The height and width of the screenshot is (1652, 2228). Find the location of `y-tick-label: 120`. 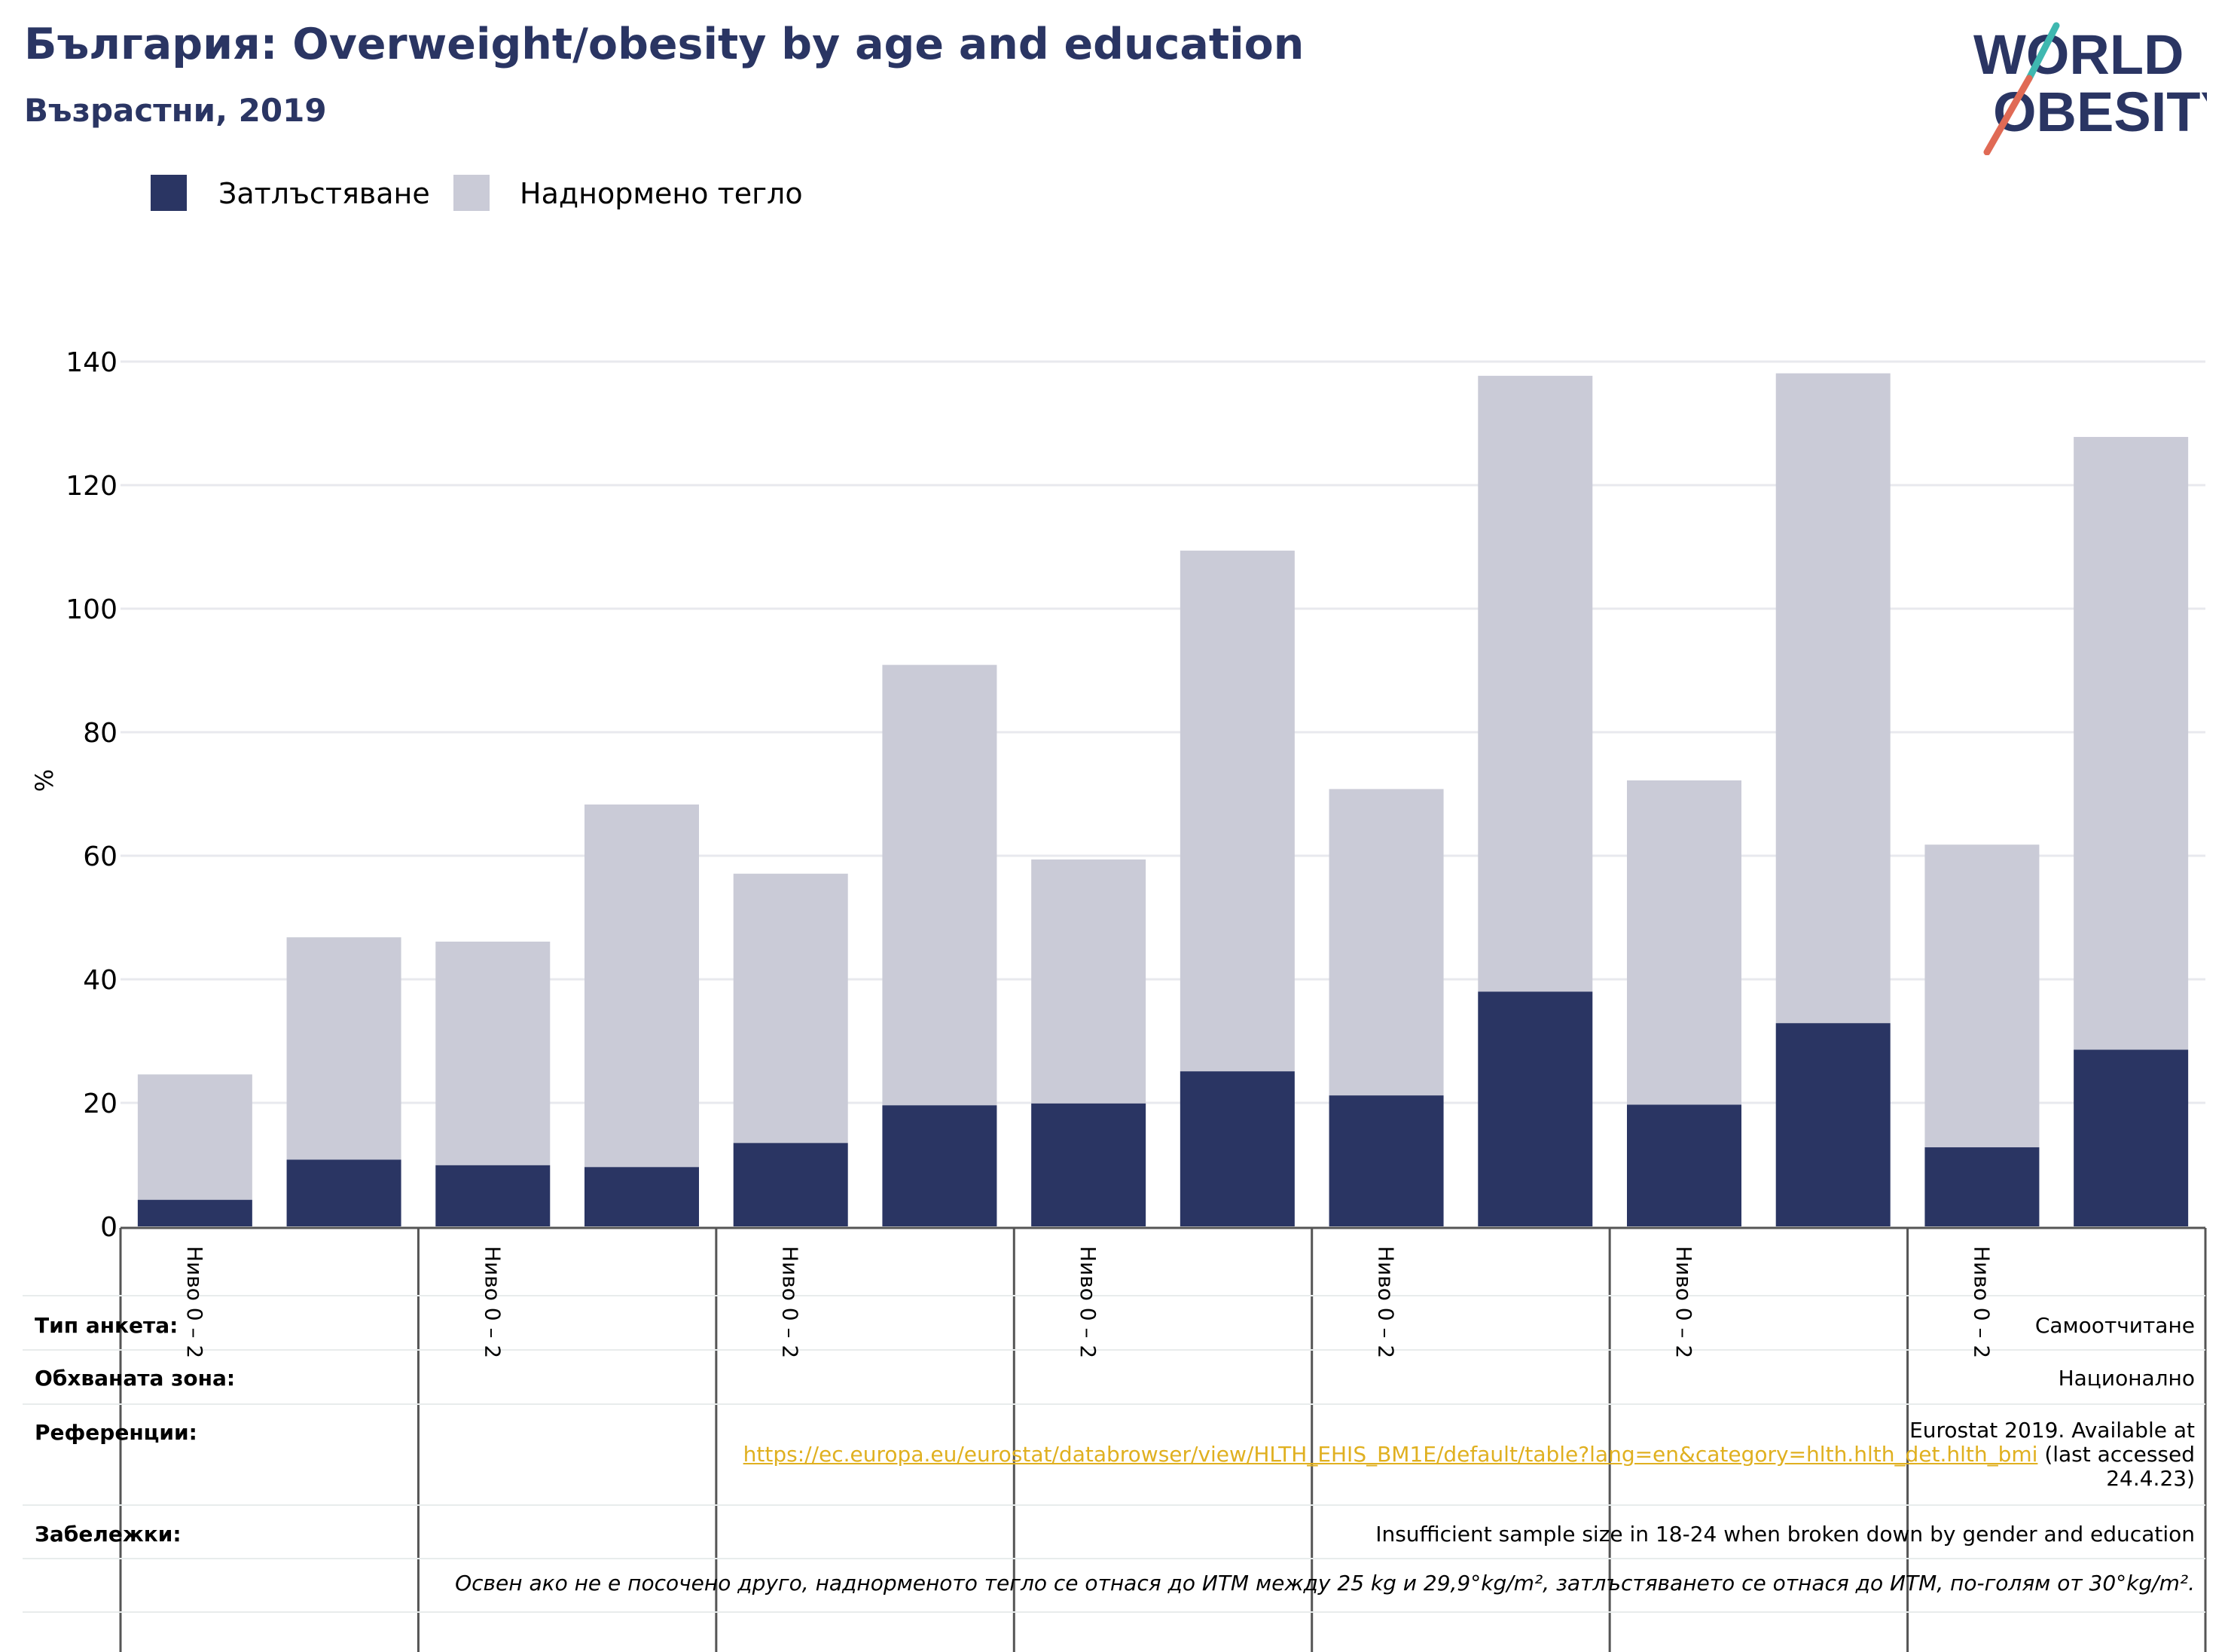

y-tick-label: 120 is located at coordinates (92, 486).